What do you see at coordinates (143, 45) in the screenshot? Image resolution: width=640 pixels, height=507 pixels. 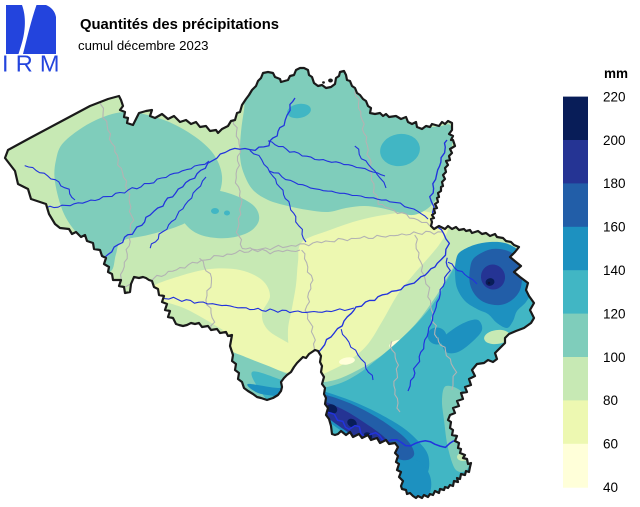 I see `svg-text: cumul décembre 2023` at bounding box center [143, 45].